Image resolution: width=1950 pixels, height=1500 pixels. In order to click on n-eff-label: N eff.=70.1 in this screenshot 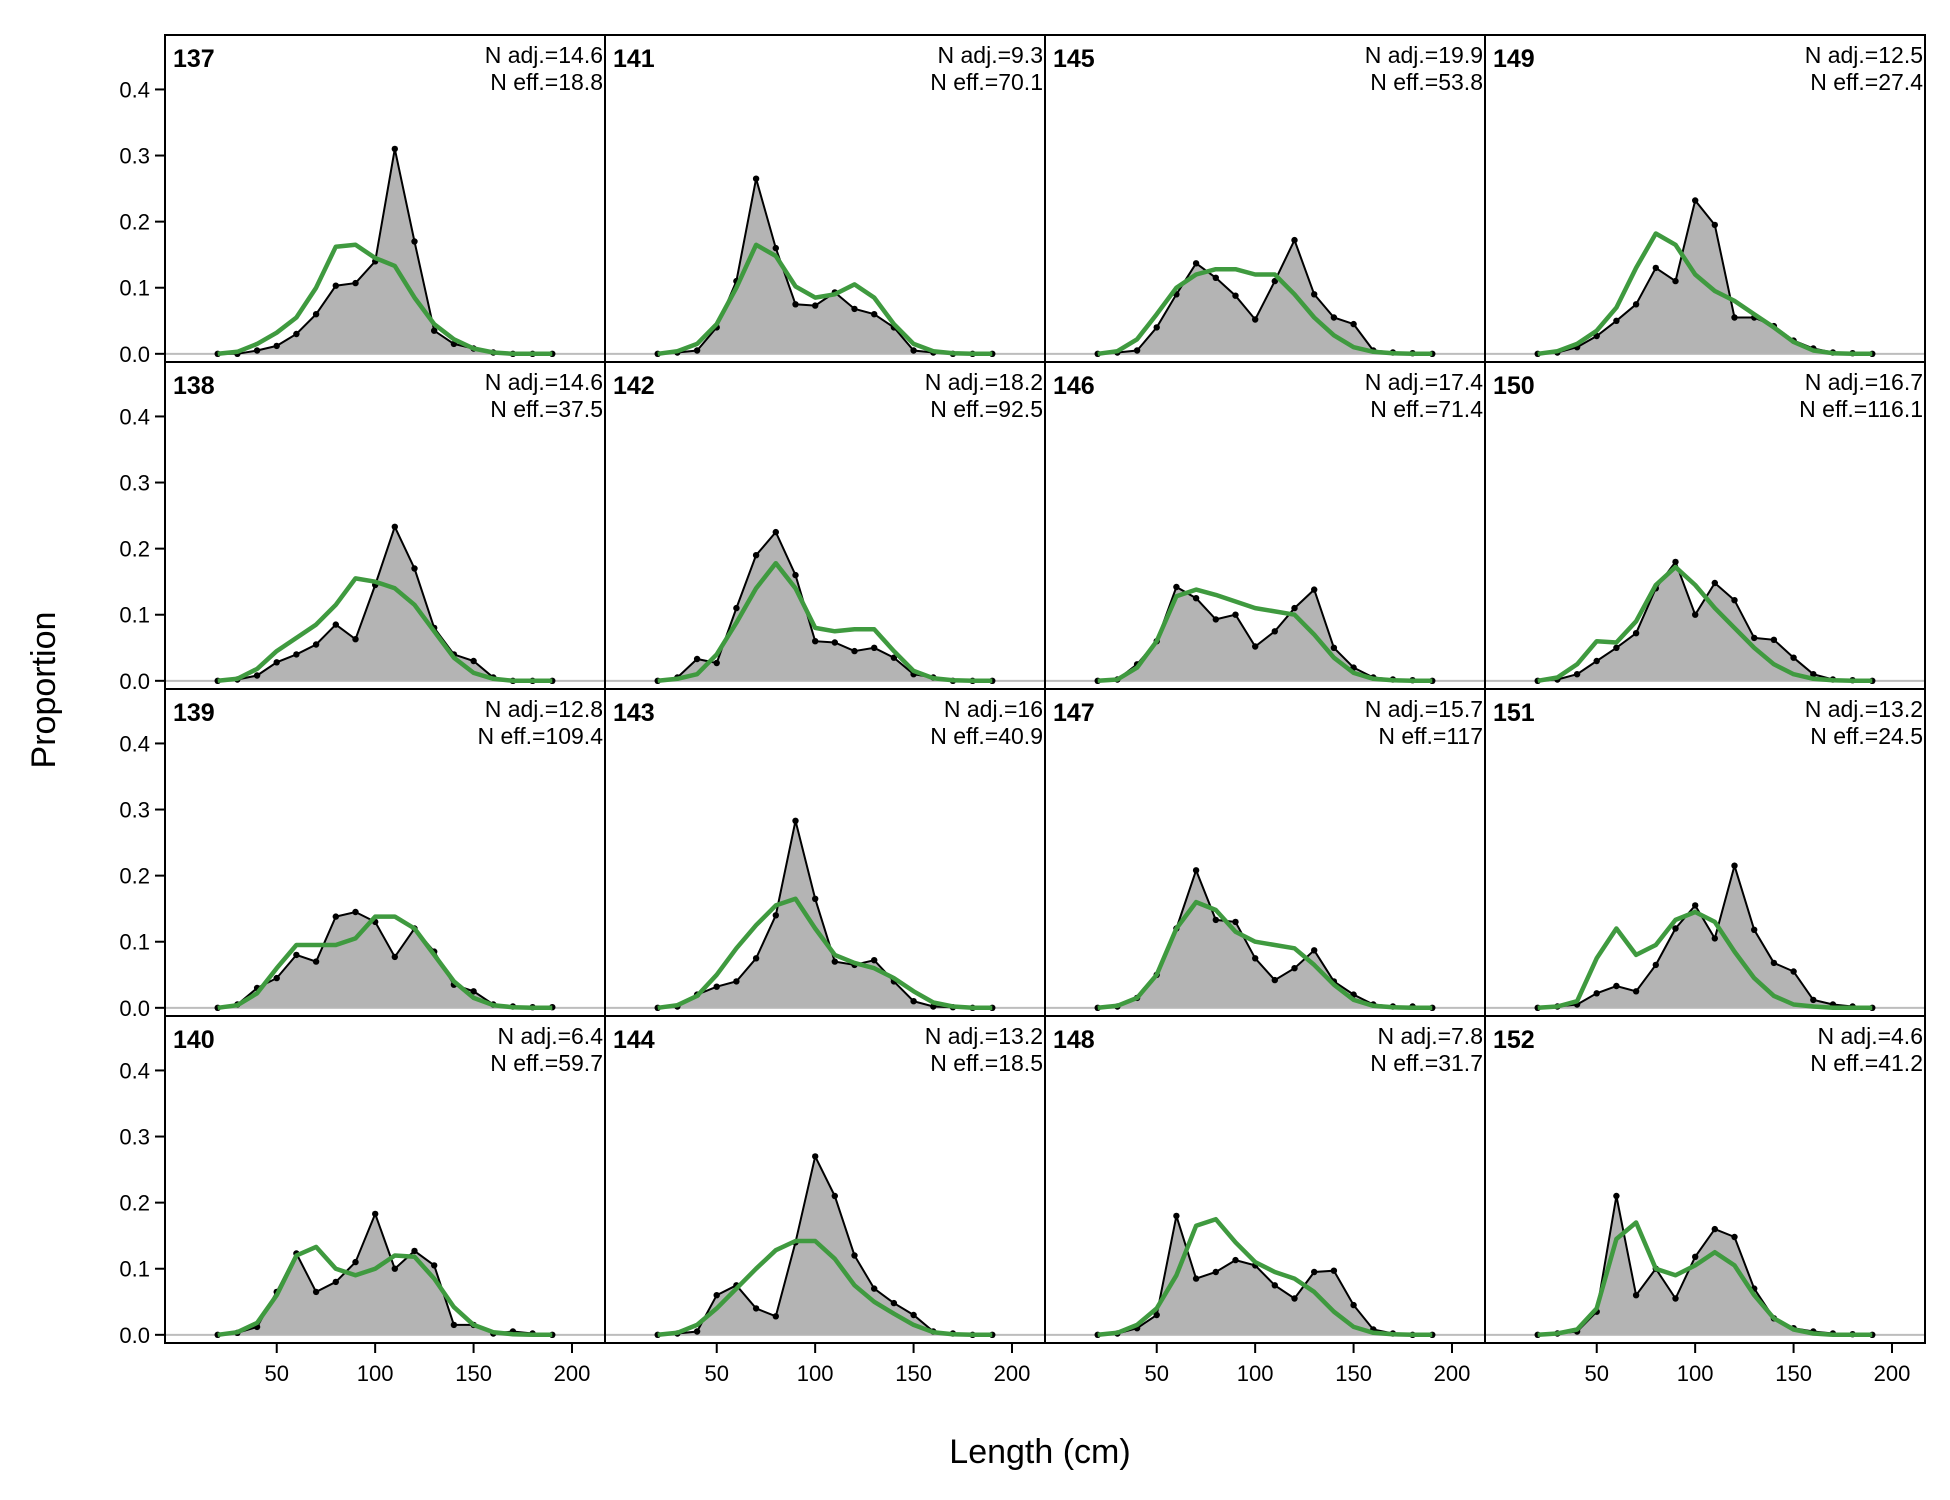, I will do `click(986, 82)`.